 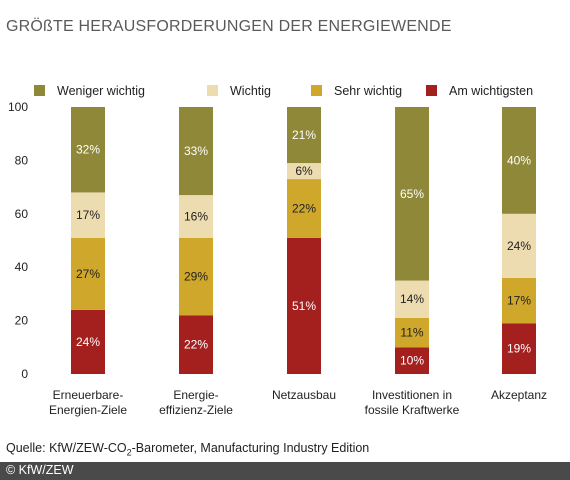 I want to click on legend-item: Am wichtigsten, so click(x=479, y=91).